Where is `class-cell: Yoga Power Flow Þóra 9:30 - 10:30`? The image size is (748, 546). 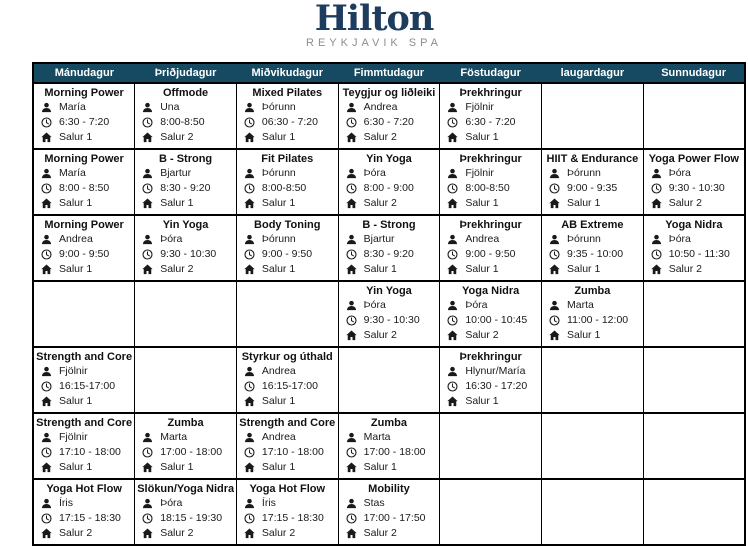 class-cell: Yoga Power Flow Þóra 9:30 - 10:30 is located at coordinates (694, 182).